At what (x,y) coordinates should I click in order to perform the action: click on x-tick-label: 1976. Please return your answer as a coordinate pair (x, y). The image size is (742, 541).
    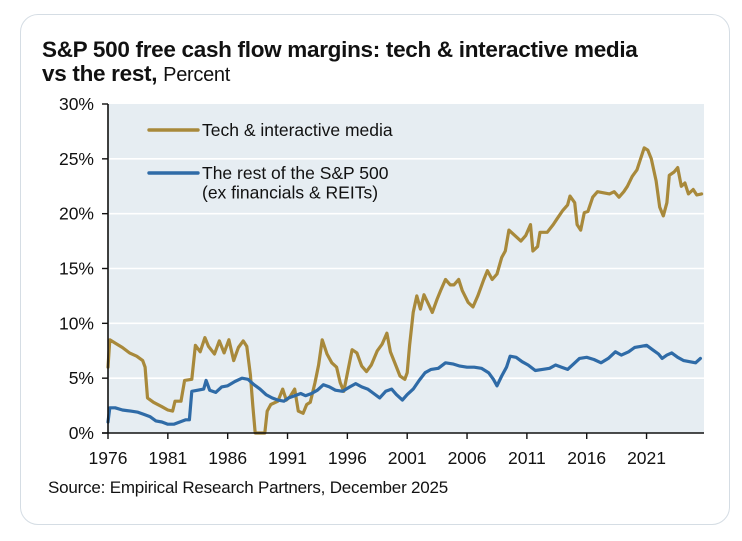
    Looking at the image, I should click on (108, 458).